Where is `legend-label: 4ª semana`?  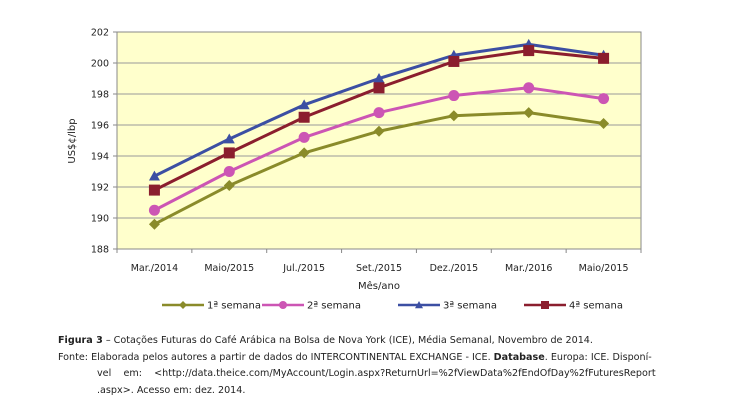
legend-label: 4ª semana is located at coordinates (596, 306).